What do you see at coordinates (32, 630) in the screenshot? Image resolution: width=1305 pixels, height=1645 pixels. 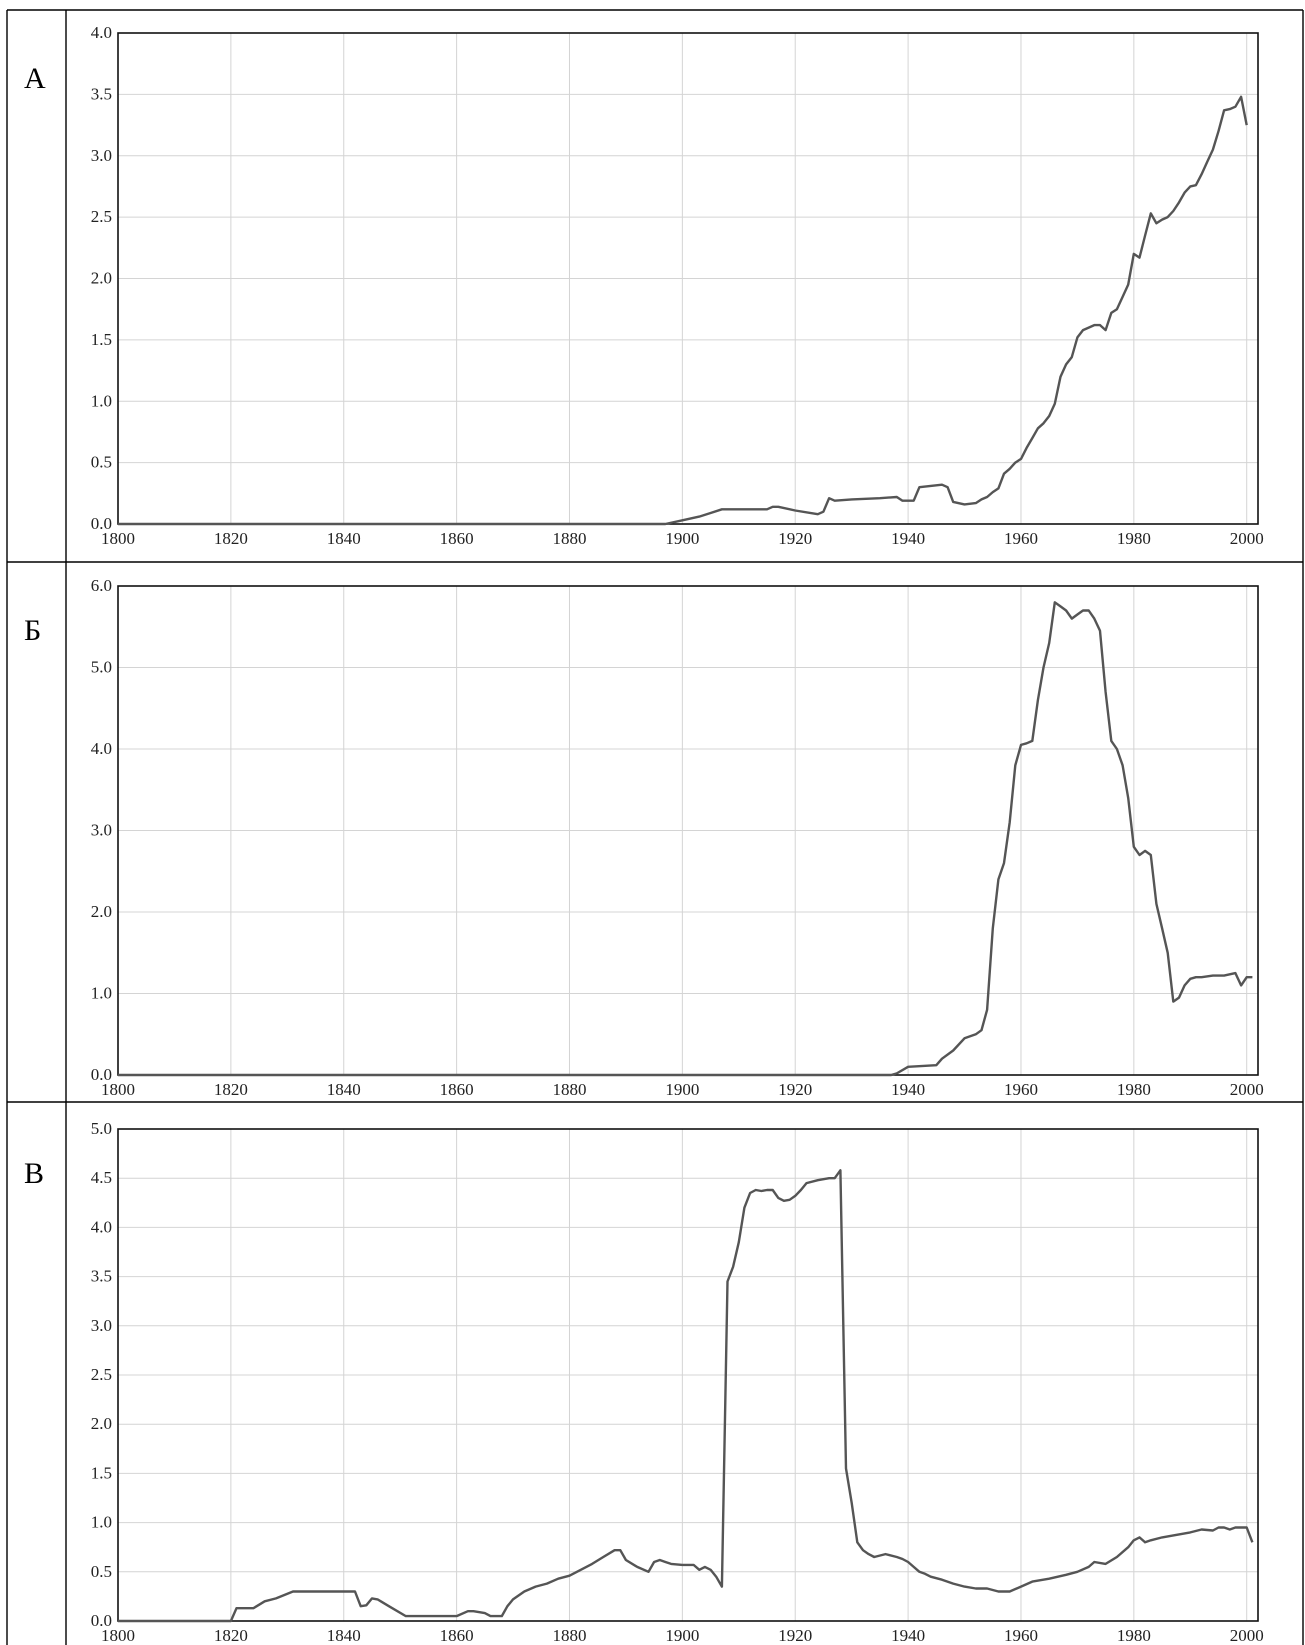 I see `panel-label: Б` at bounding box center [32, 630].